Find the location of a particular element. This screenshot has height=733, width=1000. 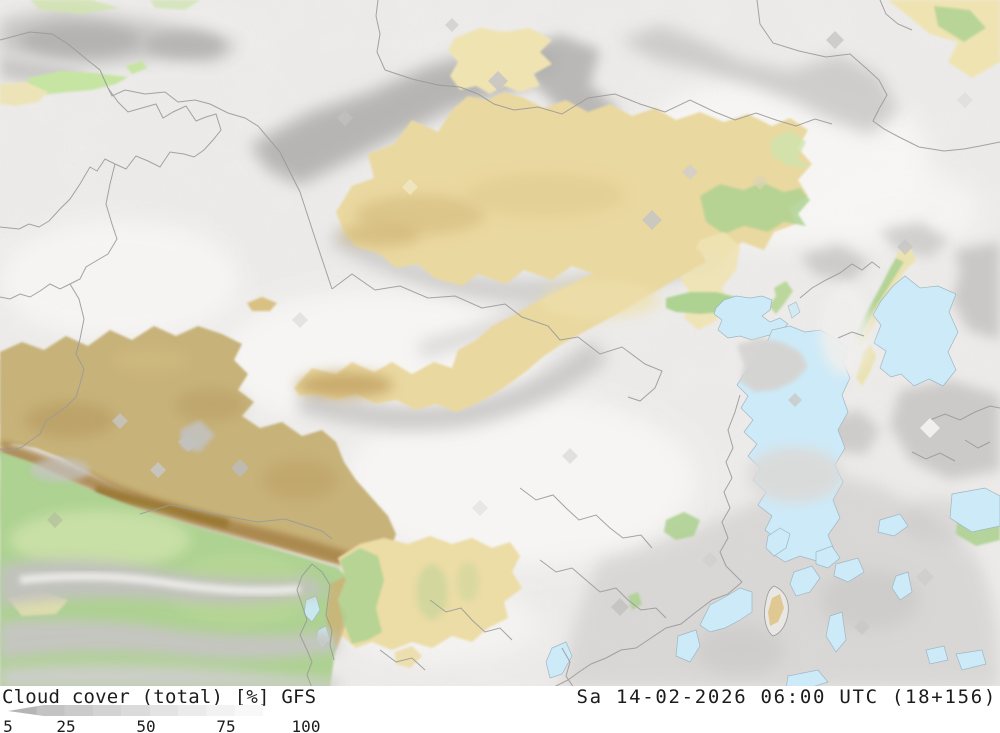

border-india-west is located at coordinates (42, 367).